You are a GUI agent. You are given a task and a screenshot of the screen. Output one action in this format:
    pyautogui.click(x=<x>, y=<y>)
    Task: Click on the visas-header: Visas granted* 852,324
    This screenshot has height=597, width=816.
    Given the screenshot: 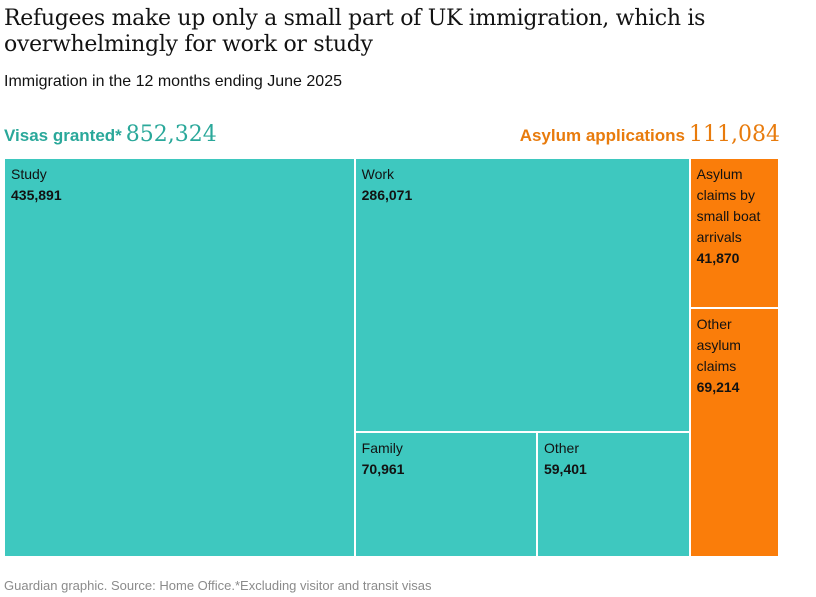 What is the action you would take?
    pyautogui.click(x=110, y=134)
    